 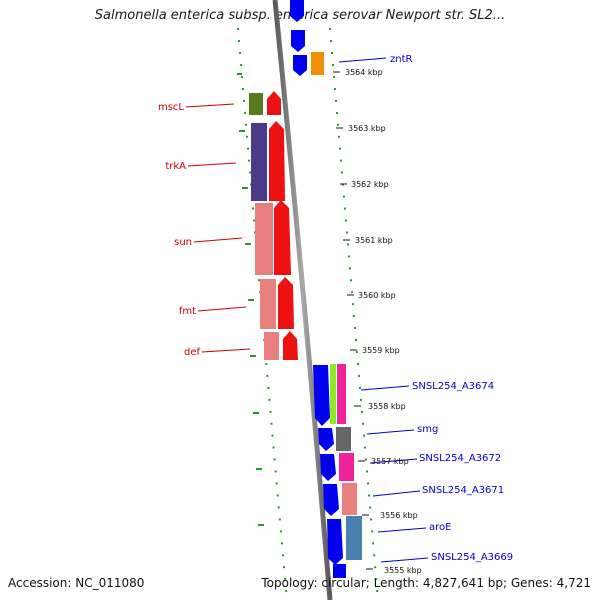 What do you see at coordinates (192, 352) in the screenshot?
I see `gene-label-def: def` at bounding box center [192, 352].